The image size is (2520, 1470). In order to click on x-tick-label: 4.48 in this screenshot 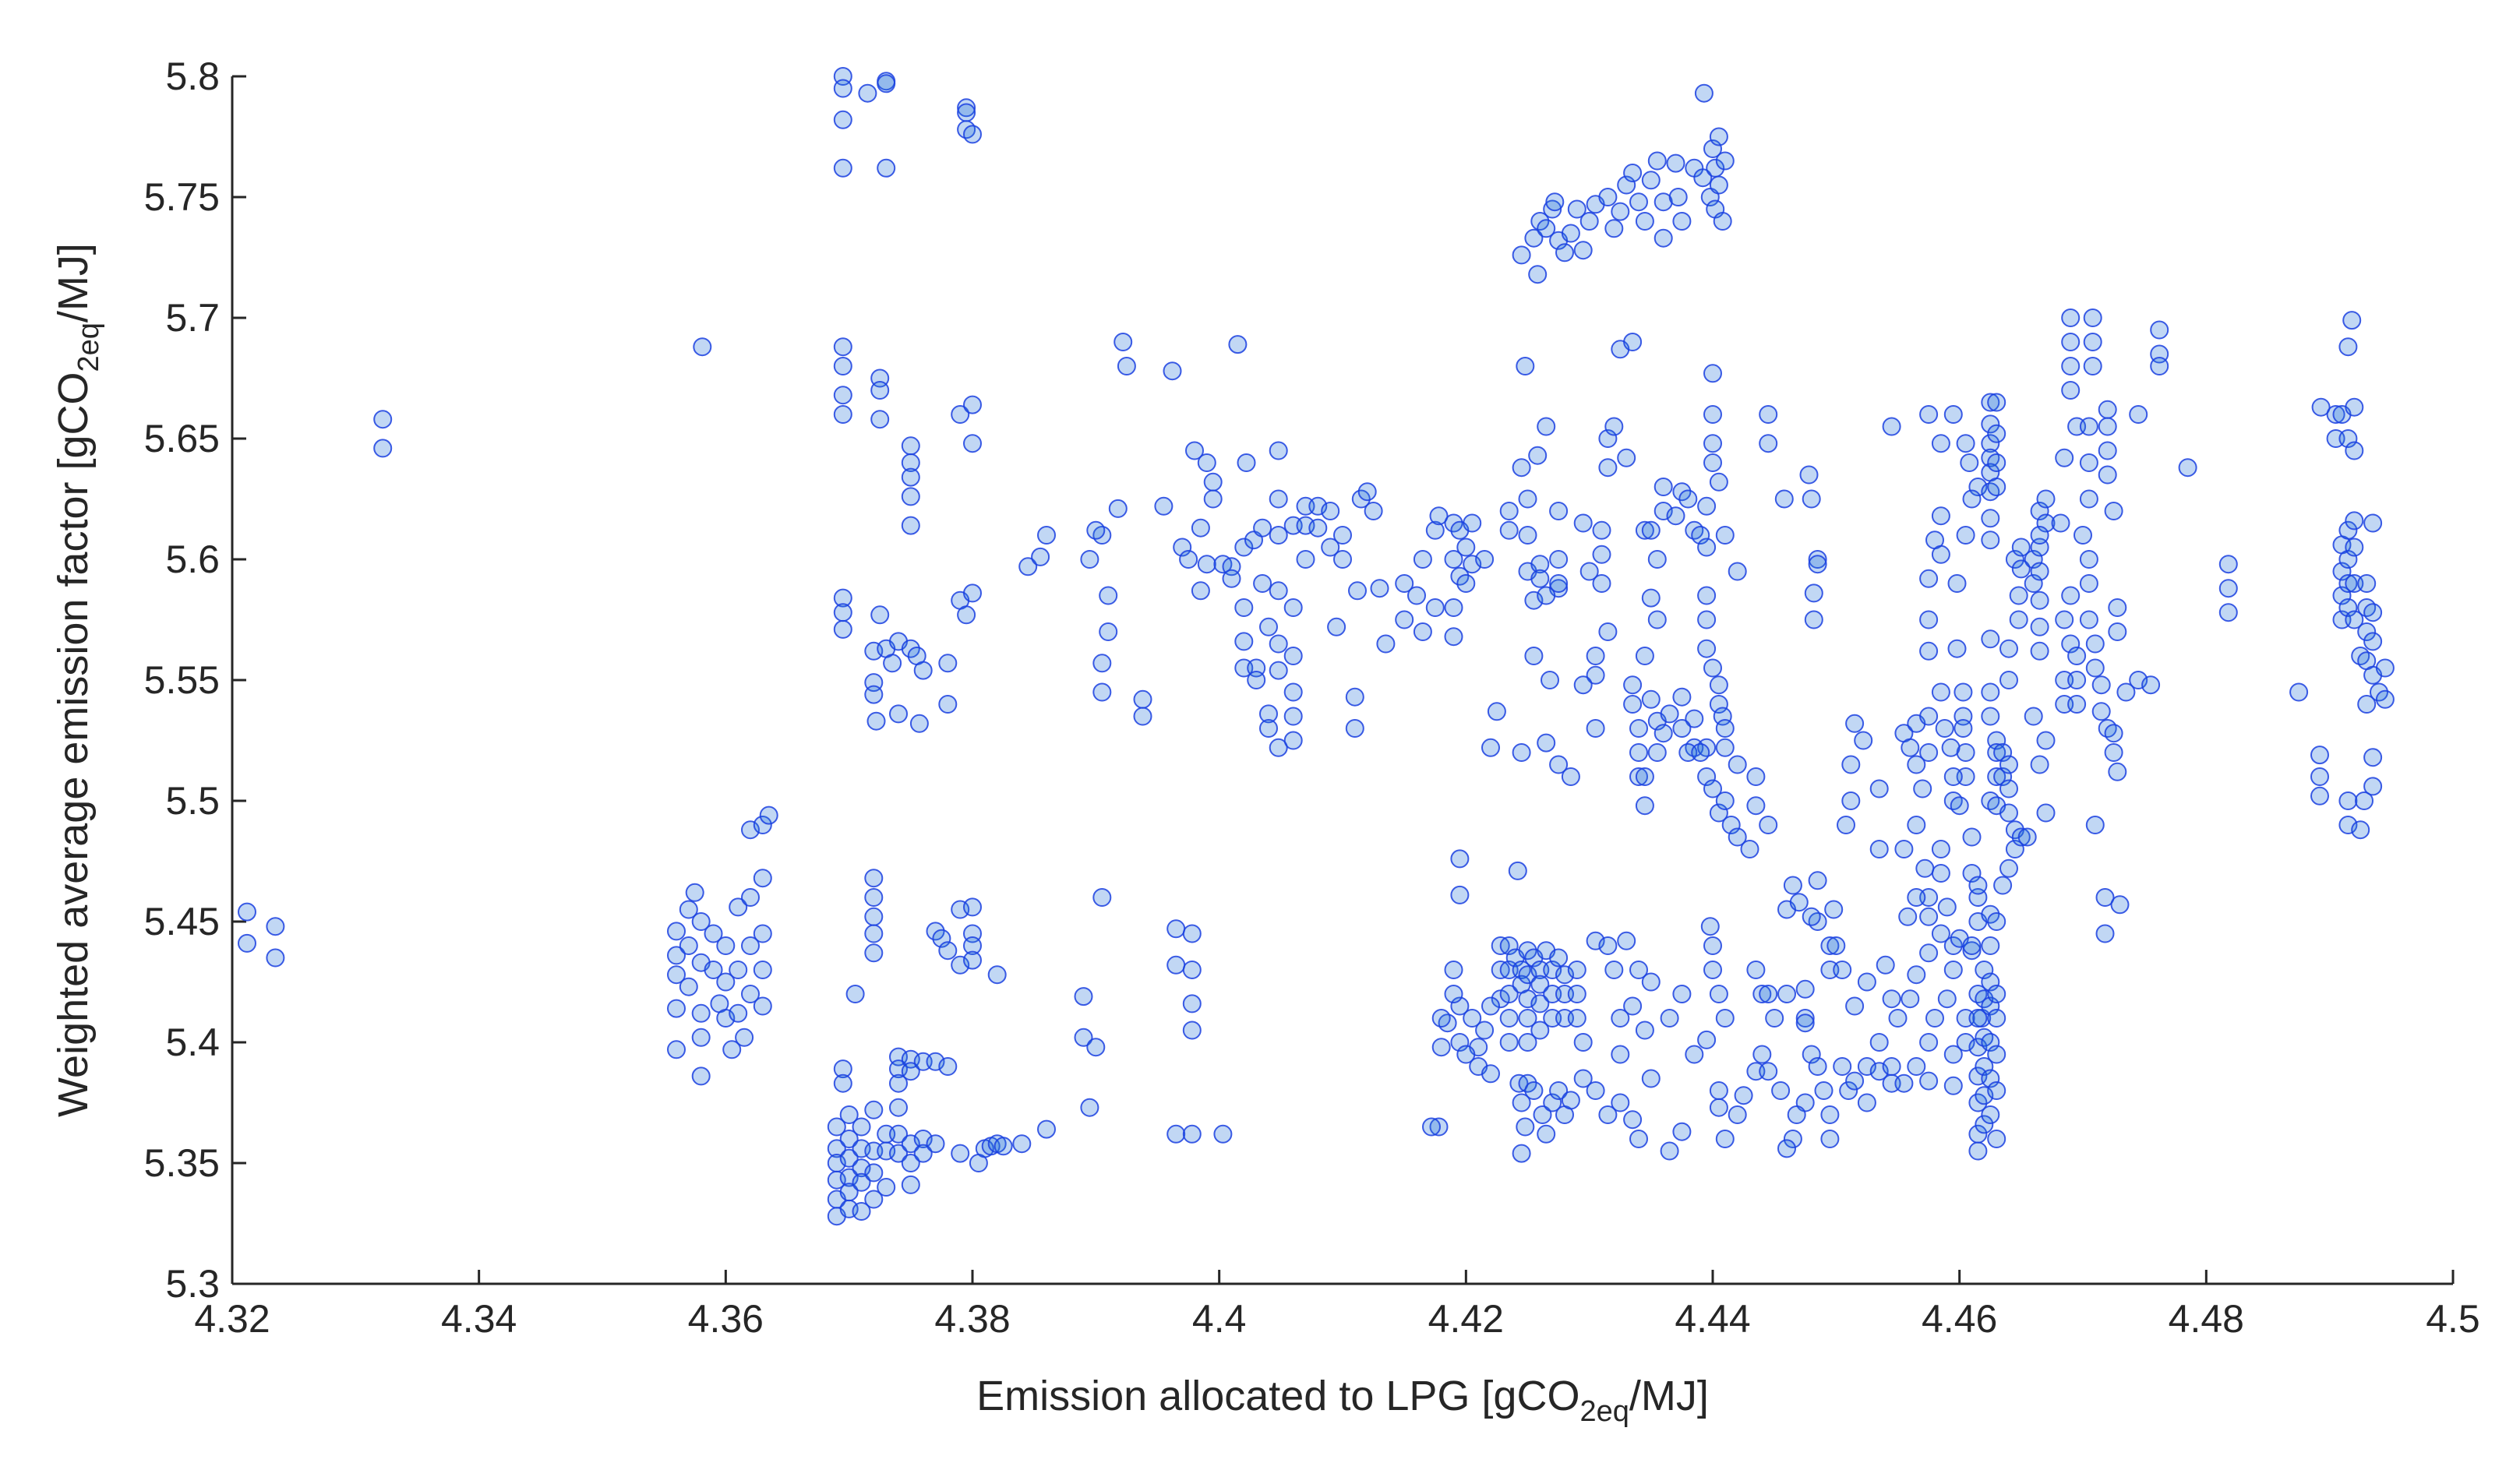, I will do `click(2207, 1319)`.